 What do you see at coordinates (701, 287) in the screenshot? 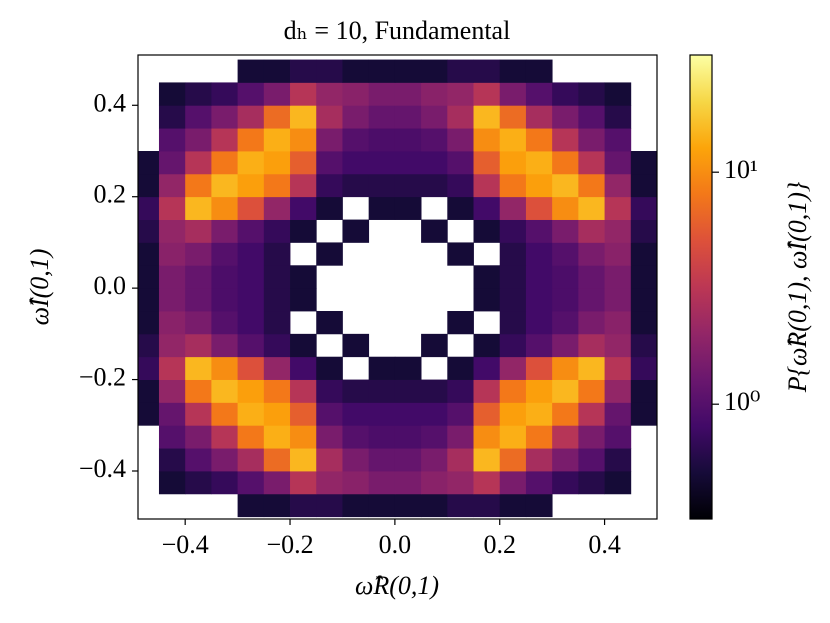
I see `colorbar` at bounding box center [701, 287].